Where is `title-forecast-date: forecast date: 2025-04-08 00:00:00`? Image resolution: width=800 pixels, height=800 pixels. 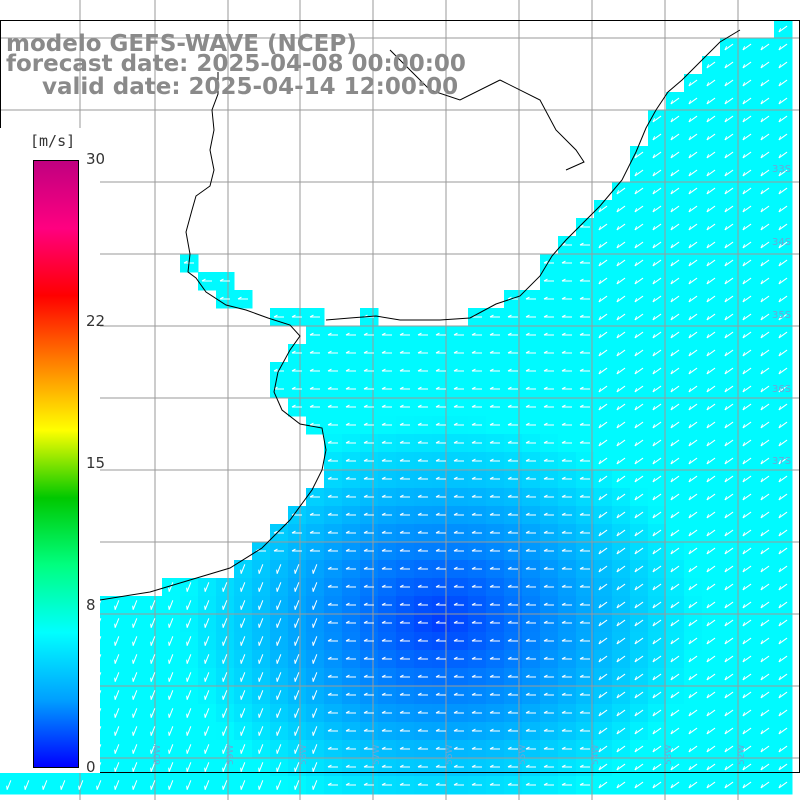 title-forecast-date: forecast date: 2025-04-08 00:00:00 is located at coordinates (236, 64).